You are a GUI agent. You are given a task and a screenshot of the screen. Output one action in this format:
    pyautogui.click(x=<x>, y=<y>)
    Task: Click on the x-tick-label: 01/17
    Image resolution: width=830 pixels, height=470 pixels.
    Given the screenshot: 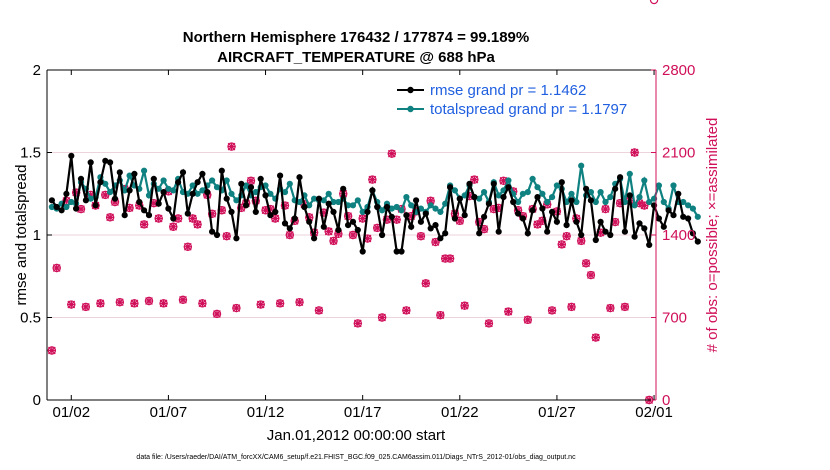 What is the action you would take?
    pyautogui.click(x=363, y=412)
    